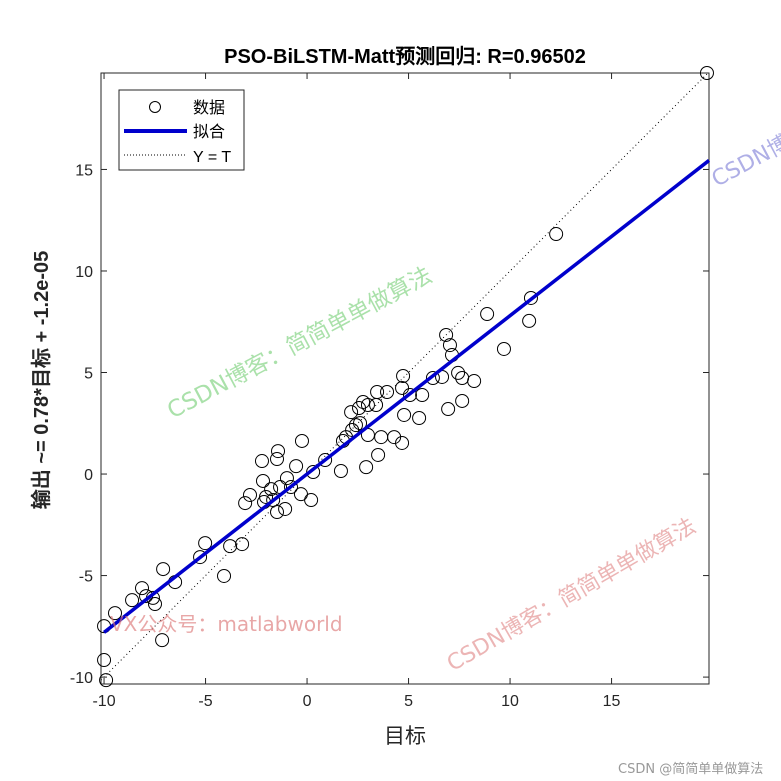 Image resolution: width=781 pixels, height=781 pixels. I want to click on legend: 数据 拟合 Y = T, so click(181, 130).